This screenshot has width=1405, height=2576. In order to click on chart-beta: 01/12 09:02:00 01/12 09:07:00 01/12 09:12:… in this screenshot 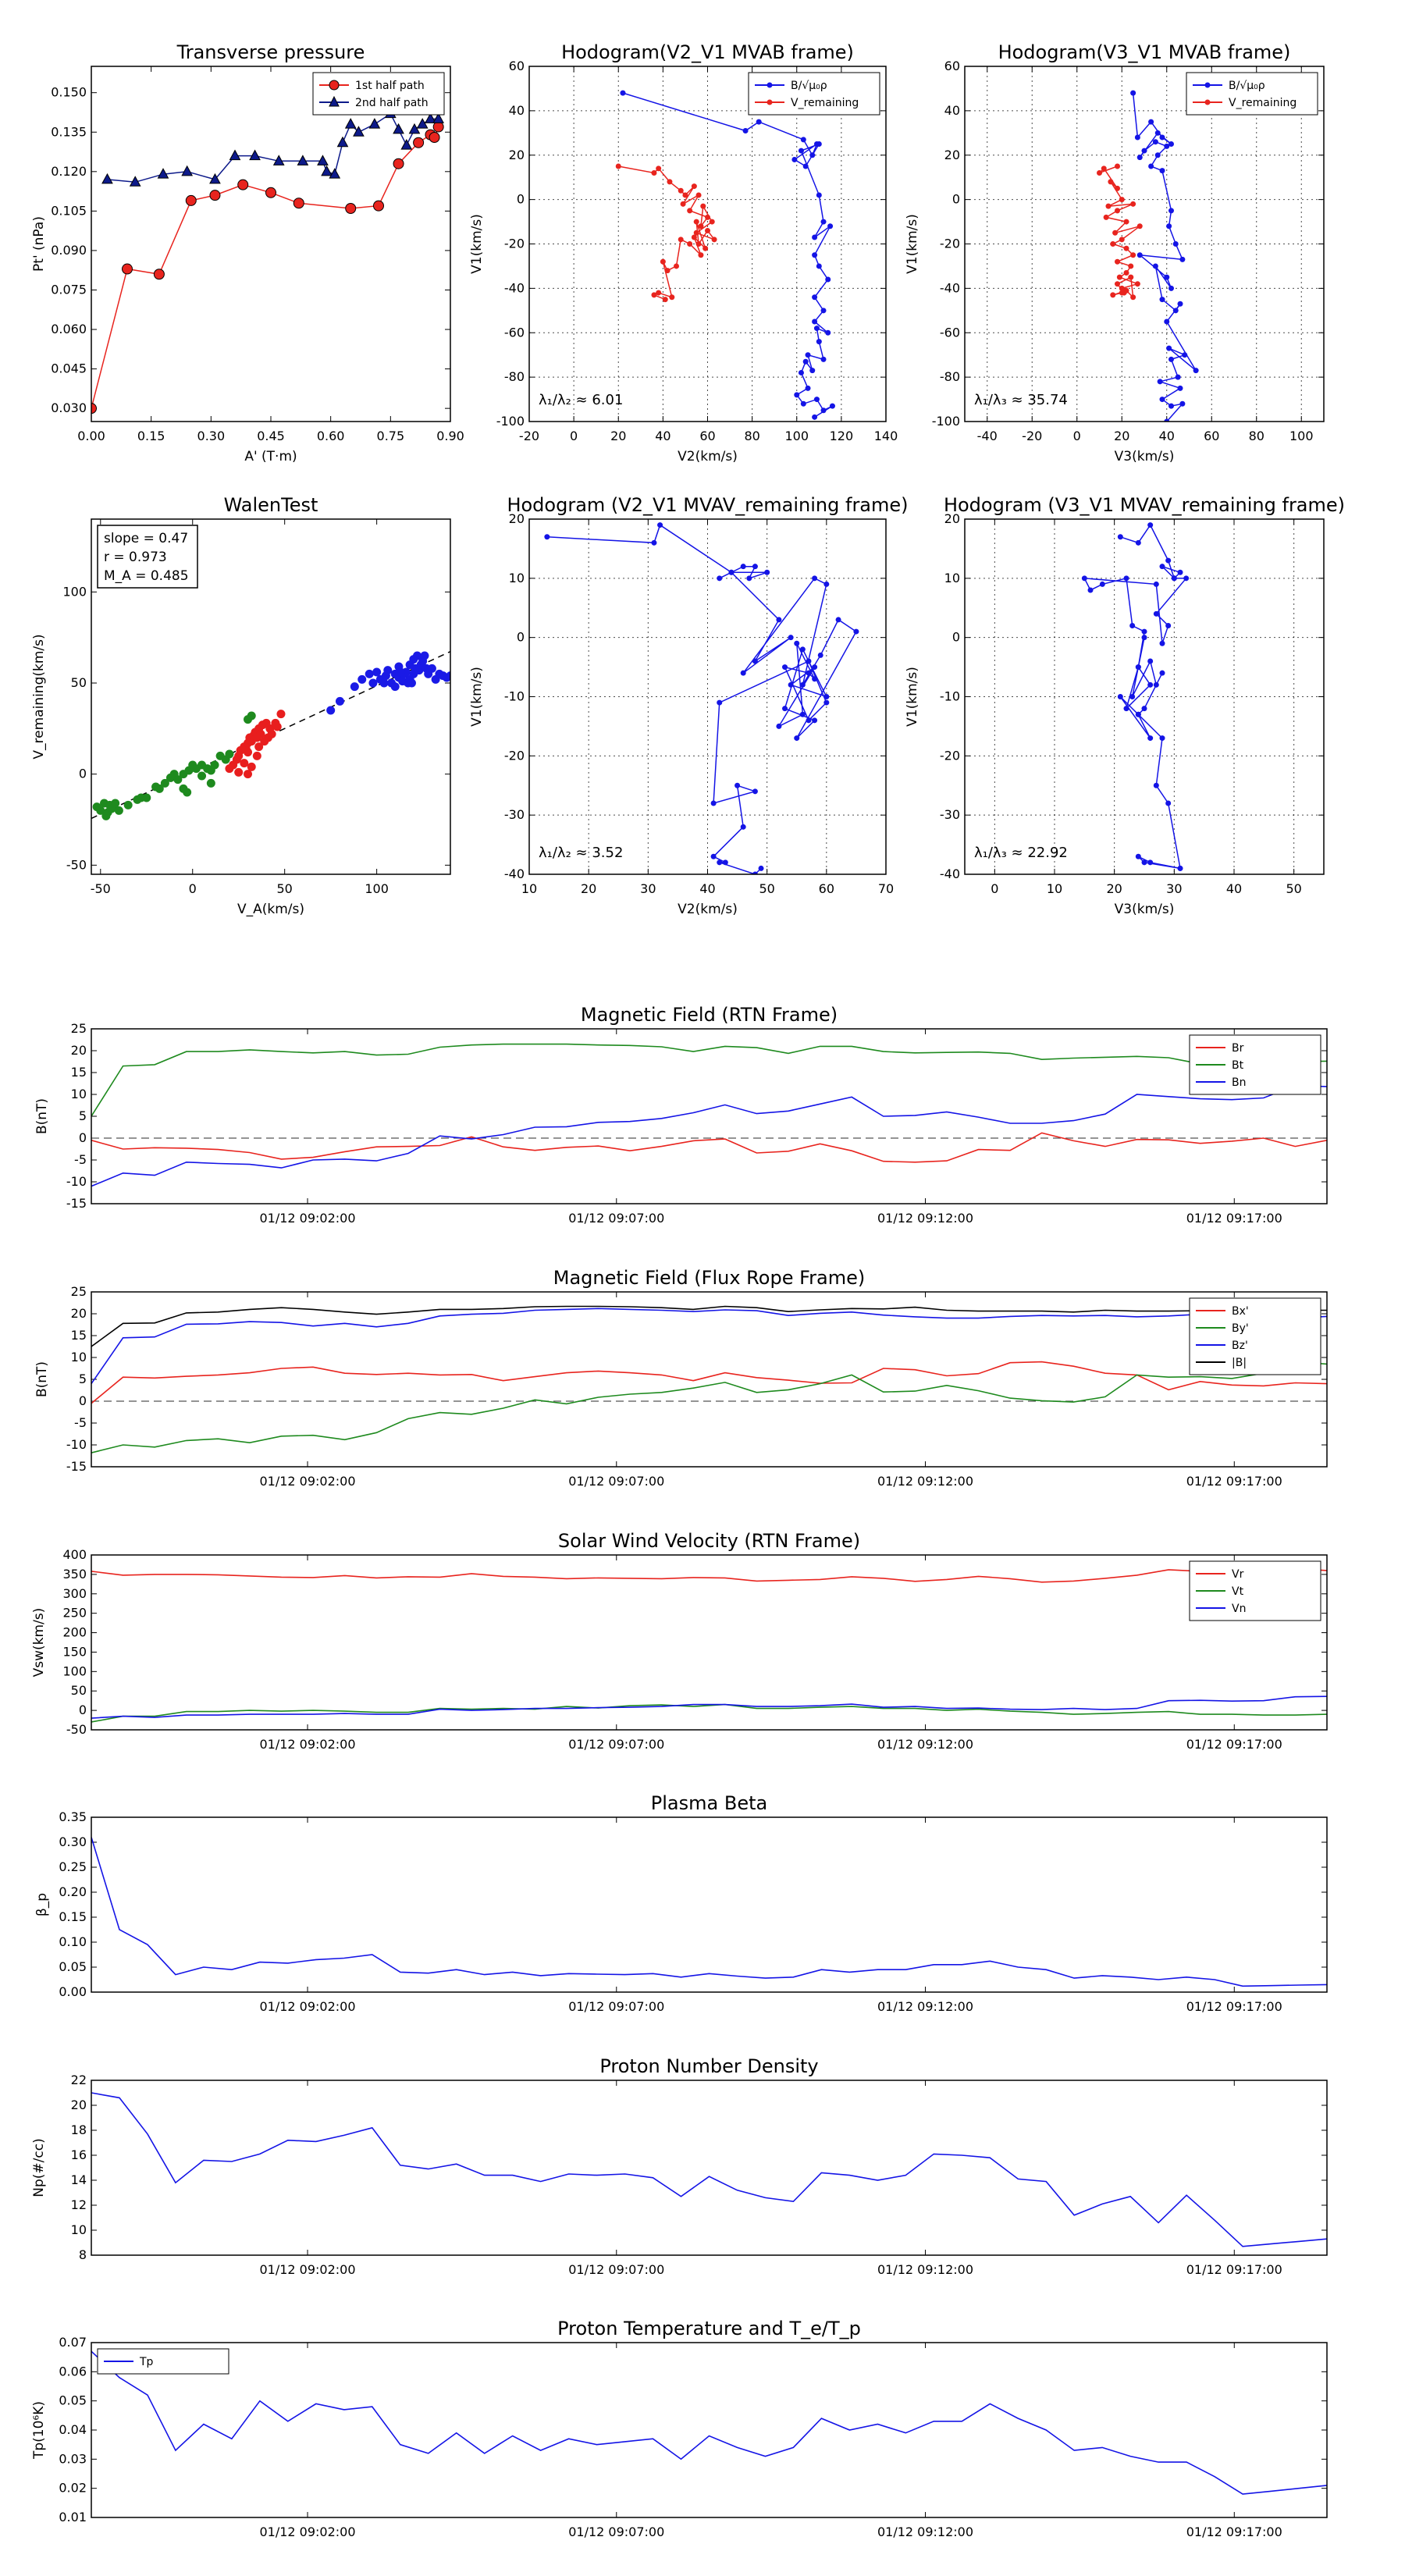, I will do `click(681, 1903)`.